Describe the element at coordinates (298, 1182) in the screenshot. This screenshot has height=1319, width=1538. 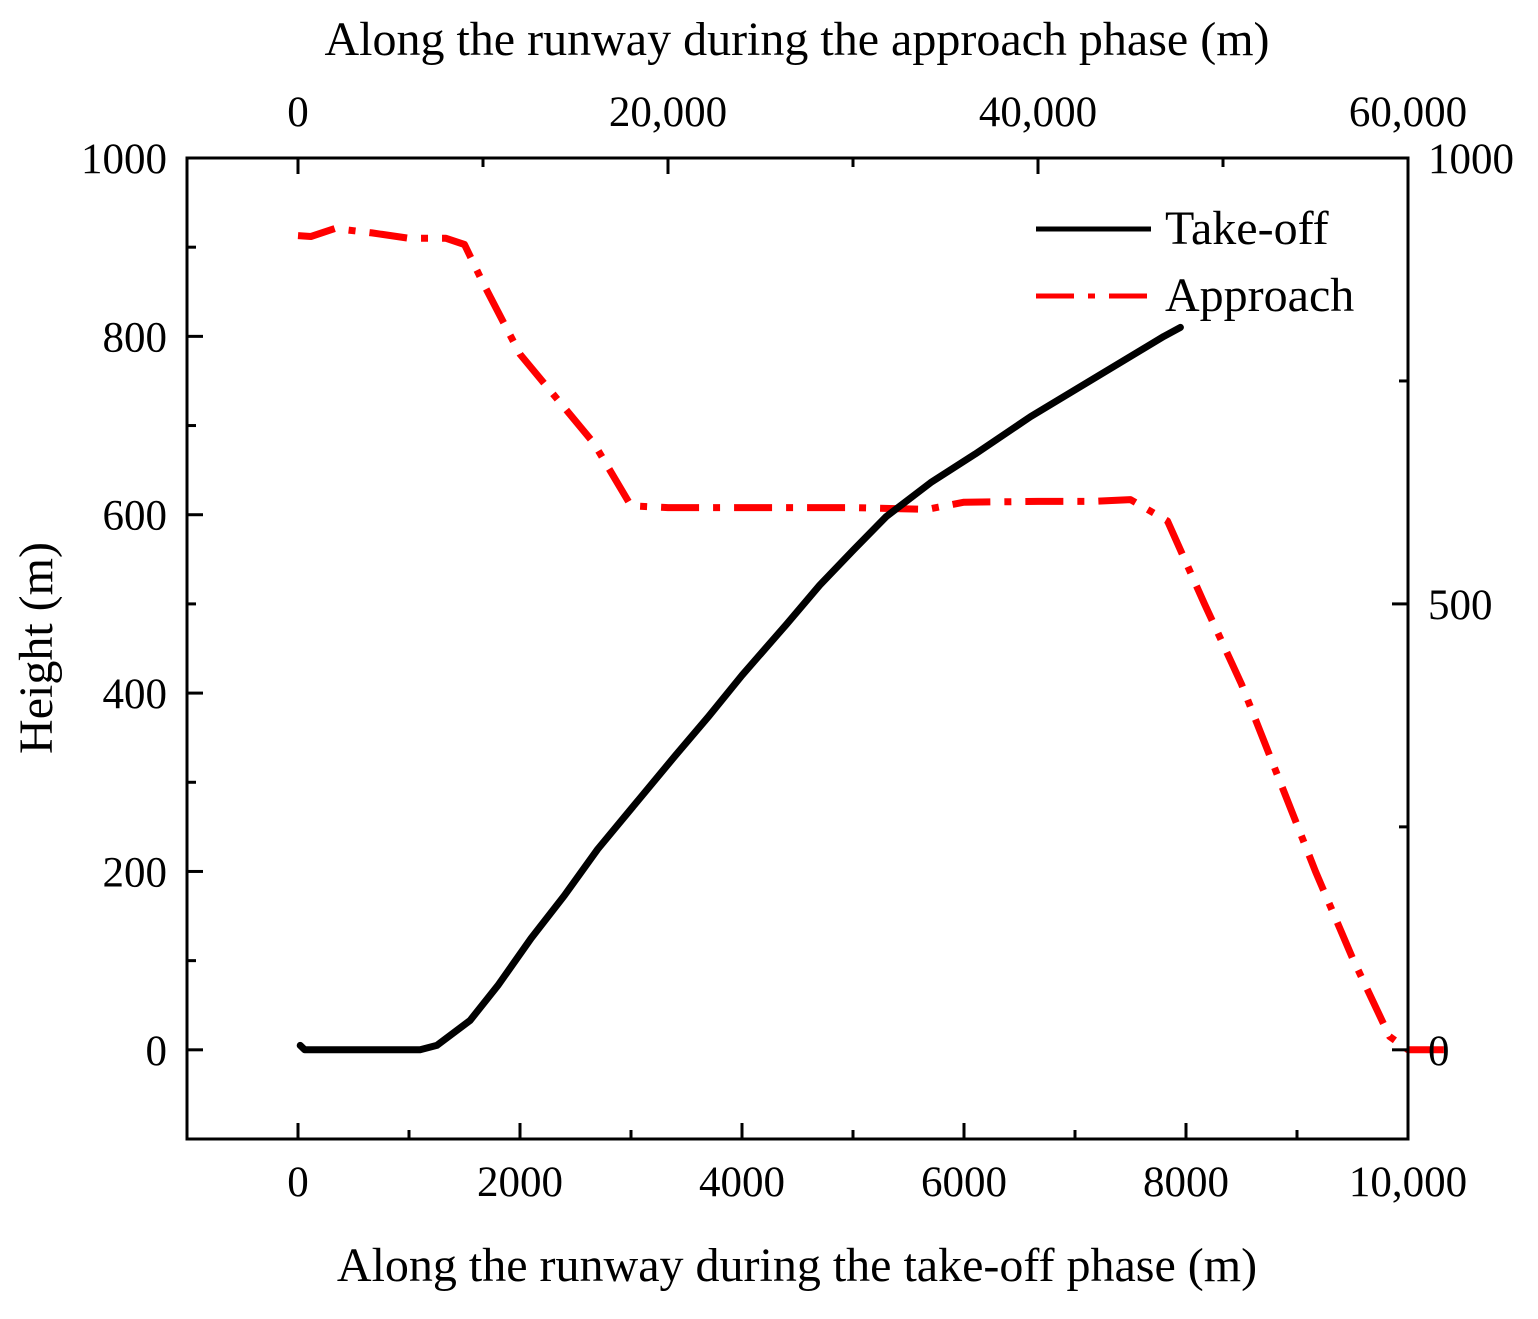
I see `x-bottom-tick-label: 0` at that location.